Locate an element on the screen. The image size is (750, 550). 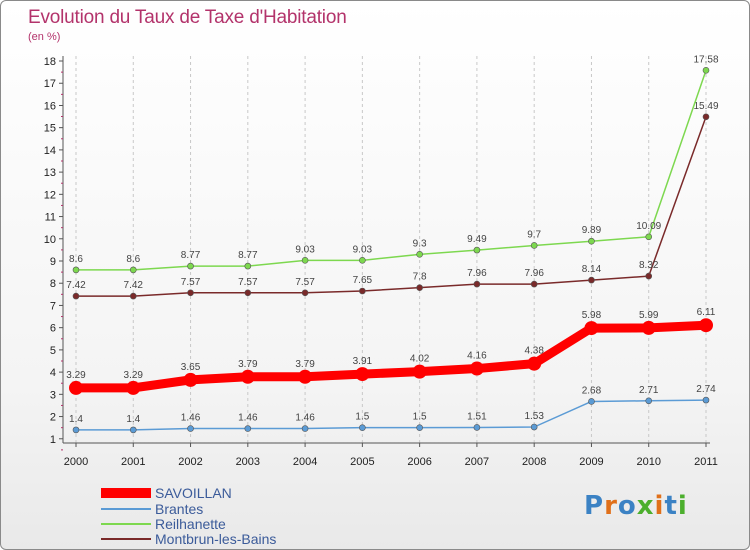
data-label: 8.32 is located at coordinates (649, 265).